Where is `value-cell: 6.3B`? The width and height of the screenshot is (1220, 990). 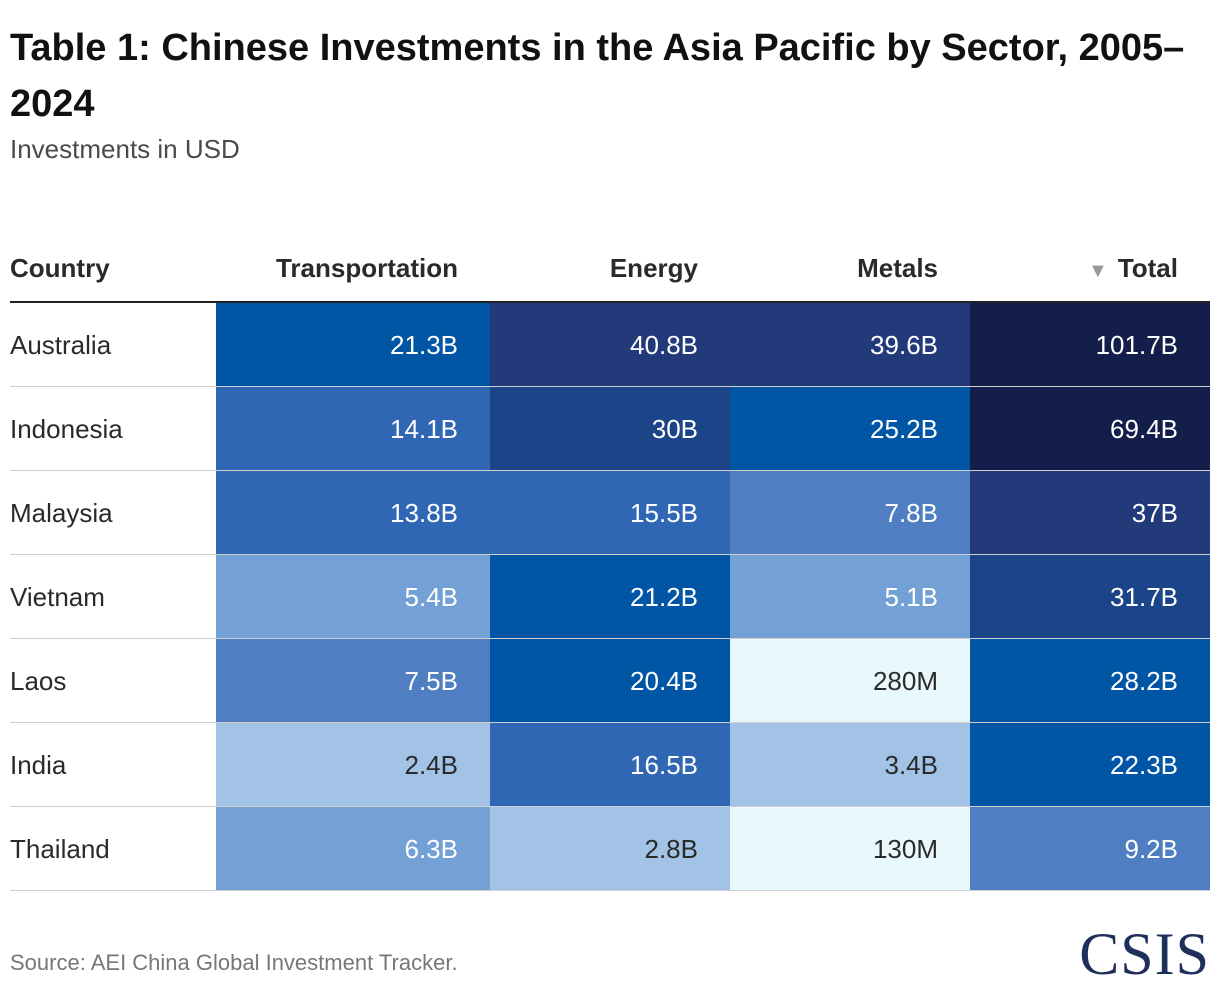
value-cell: 6.3B is located at coordinates (353, 849).